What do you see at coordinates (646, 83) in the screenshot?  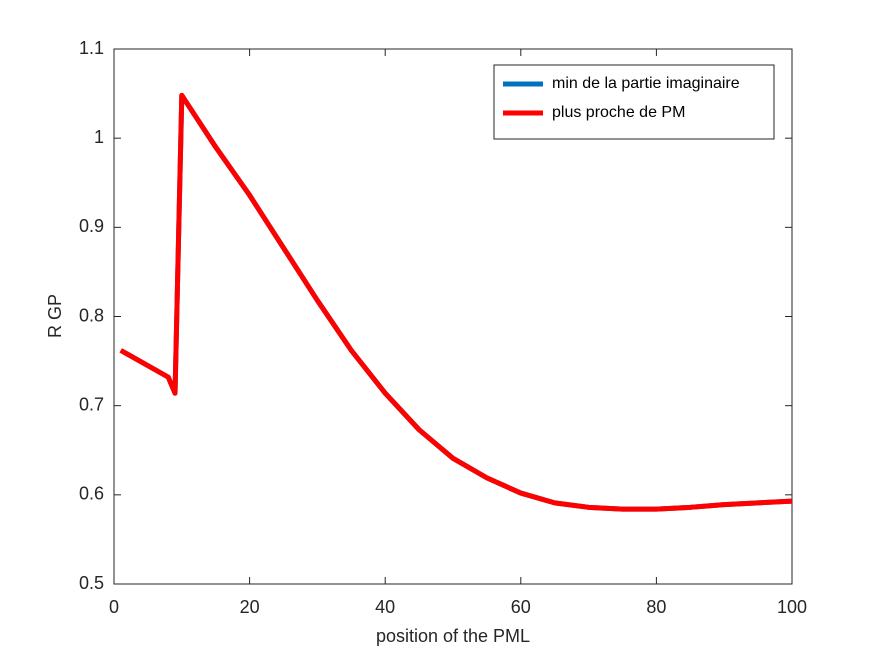 I see `legend-label: min de la partie imaginaire` at bounding box center [646, 83].